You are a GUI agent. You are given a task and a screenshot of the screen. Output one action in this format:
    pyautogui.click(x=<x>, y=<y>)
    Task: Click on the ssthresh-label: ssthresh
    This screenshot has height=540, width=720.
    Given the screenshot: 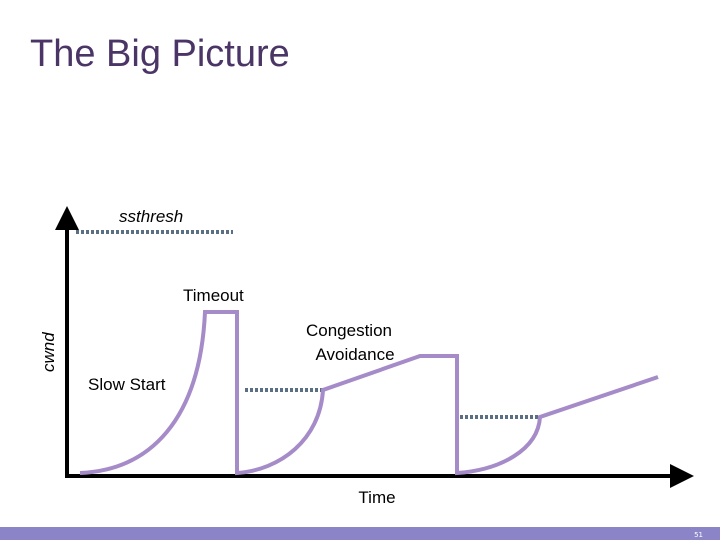 What is the action you would take?
    pyautogui.click(x=151, y=216)
    